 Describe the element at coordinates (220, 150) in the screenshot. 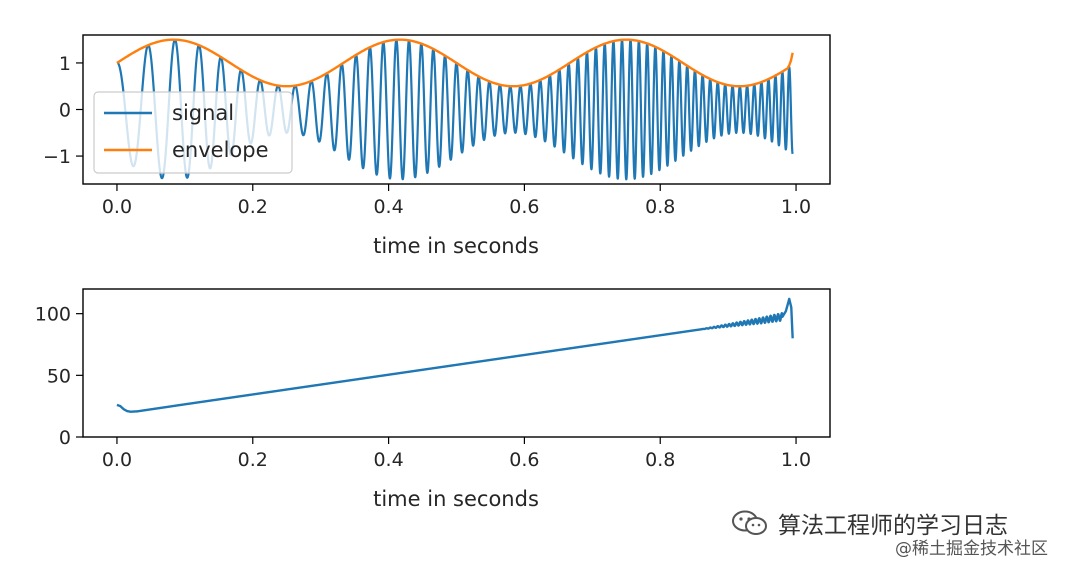

I see `legend-envelope-label: envelope` at that location.